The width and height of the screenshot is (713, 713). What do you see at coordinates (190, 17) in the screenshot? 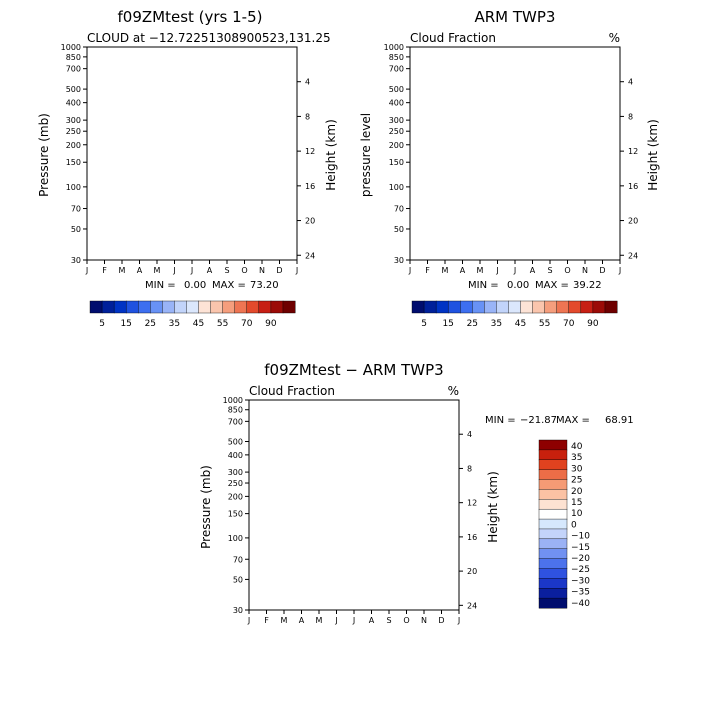
I see `panel-model-title: f09ZMtest (yrs 1-5)` at bounding box center [190, 17].